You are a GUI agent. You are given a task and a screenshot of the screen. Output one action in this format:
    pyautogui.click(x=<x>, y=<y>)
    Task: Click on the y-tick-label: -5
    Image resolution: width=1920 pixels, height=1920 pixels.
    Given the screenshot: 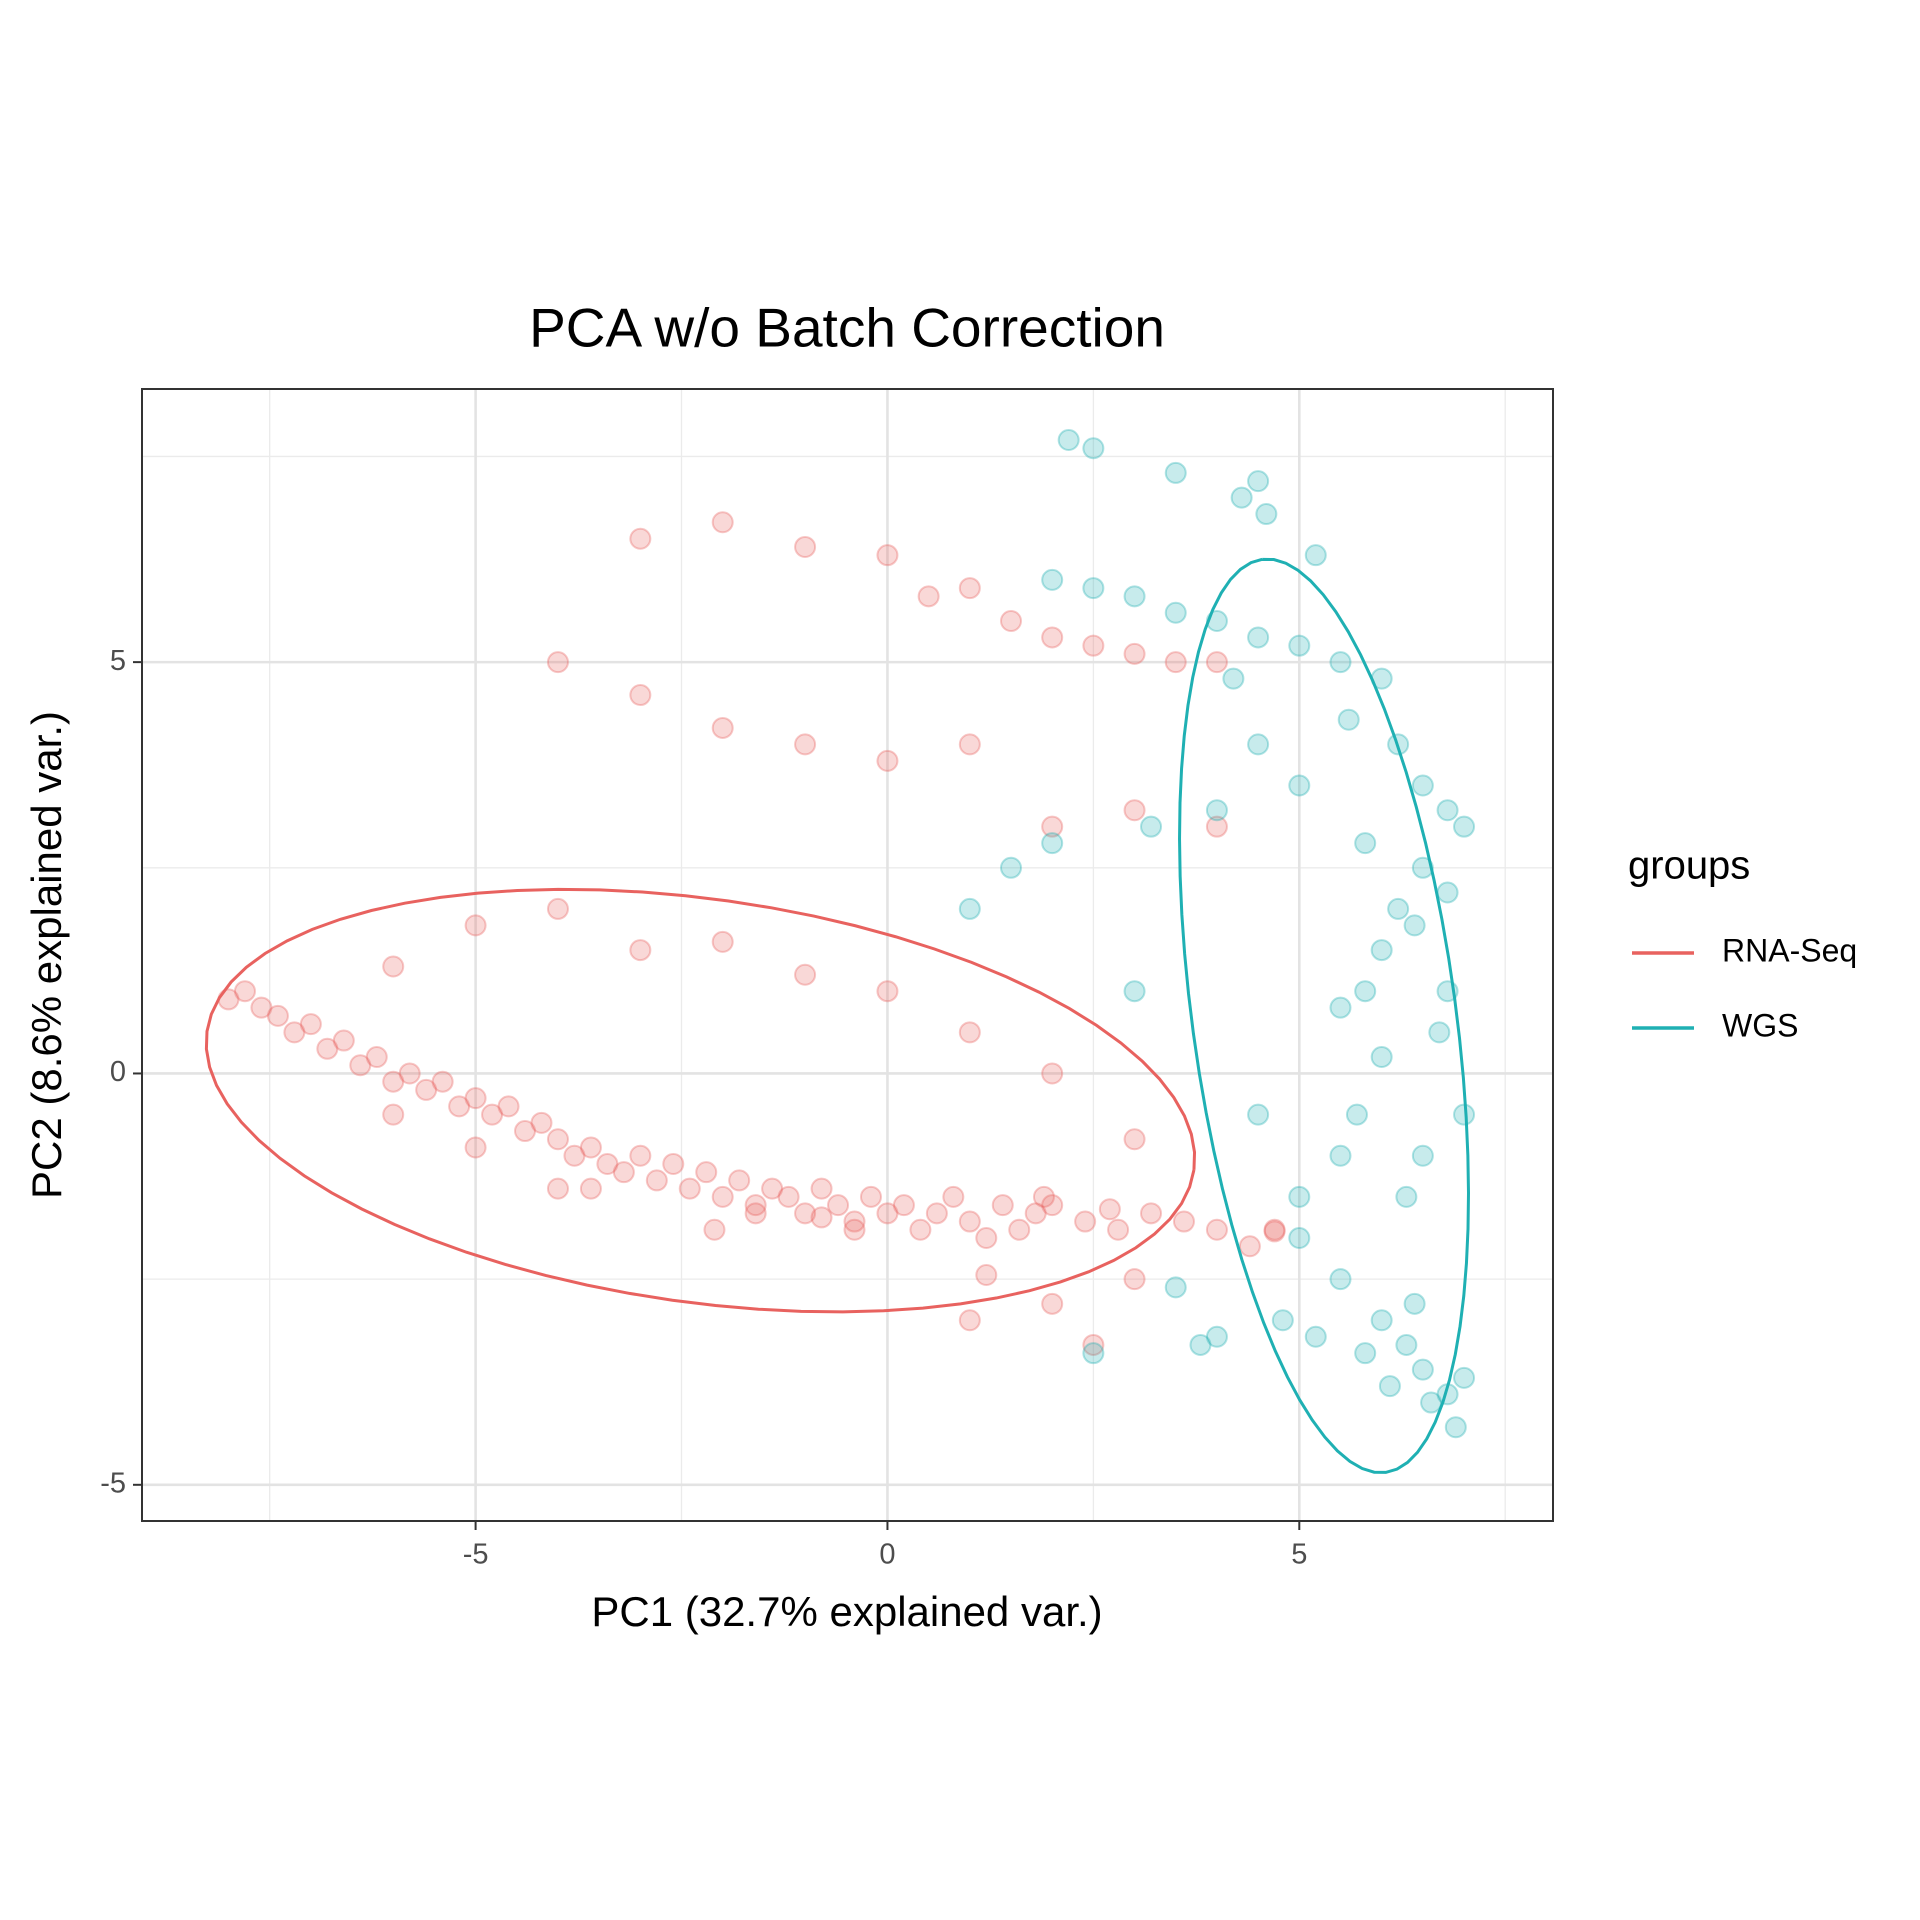 What is the action you would take?
    pyautogui.click(x=113, y=1483)
    